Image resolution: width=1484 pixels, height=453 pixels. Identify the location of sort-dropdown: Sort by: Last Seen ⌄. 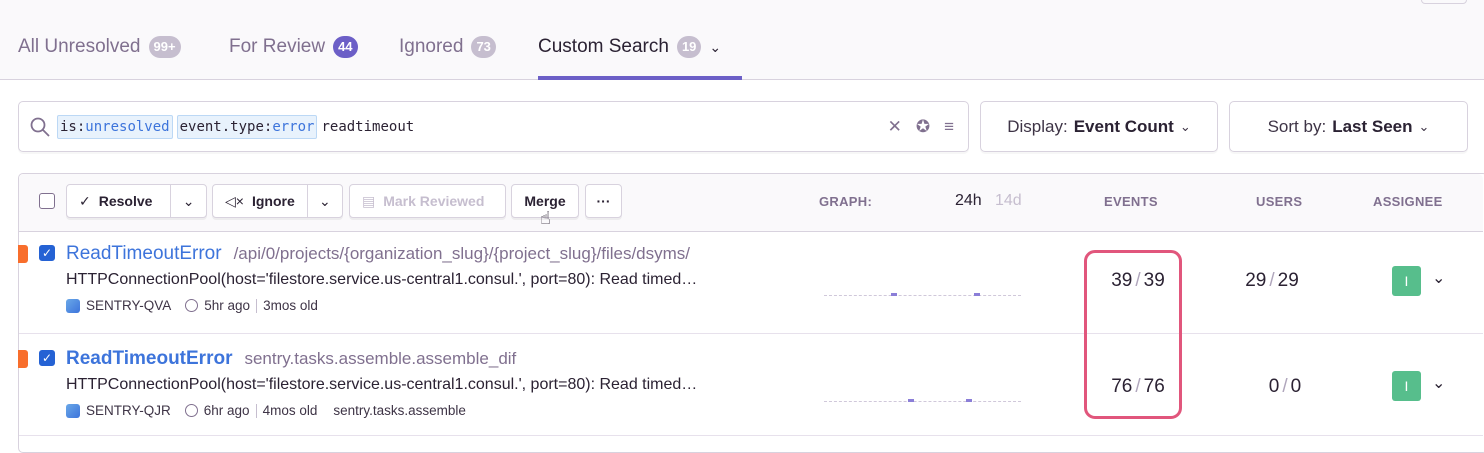
(1348, 126).